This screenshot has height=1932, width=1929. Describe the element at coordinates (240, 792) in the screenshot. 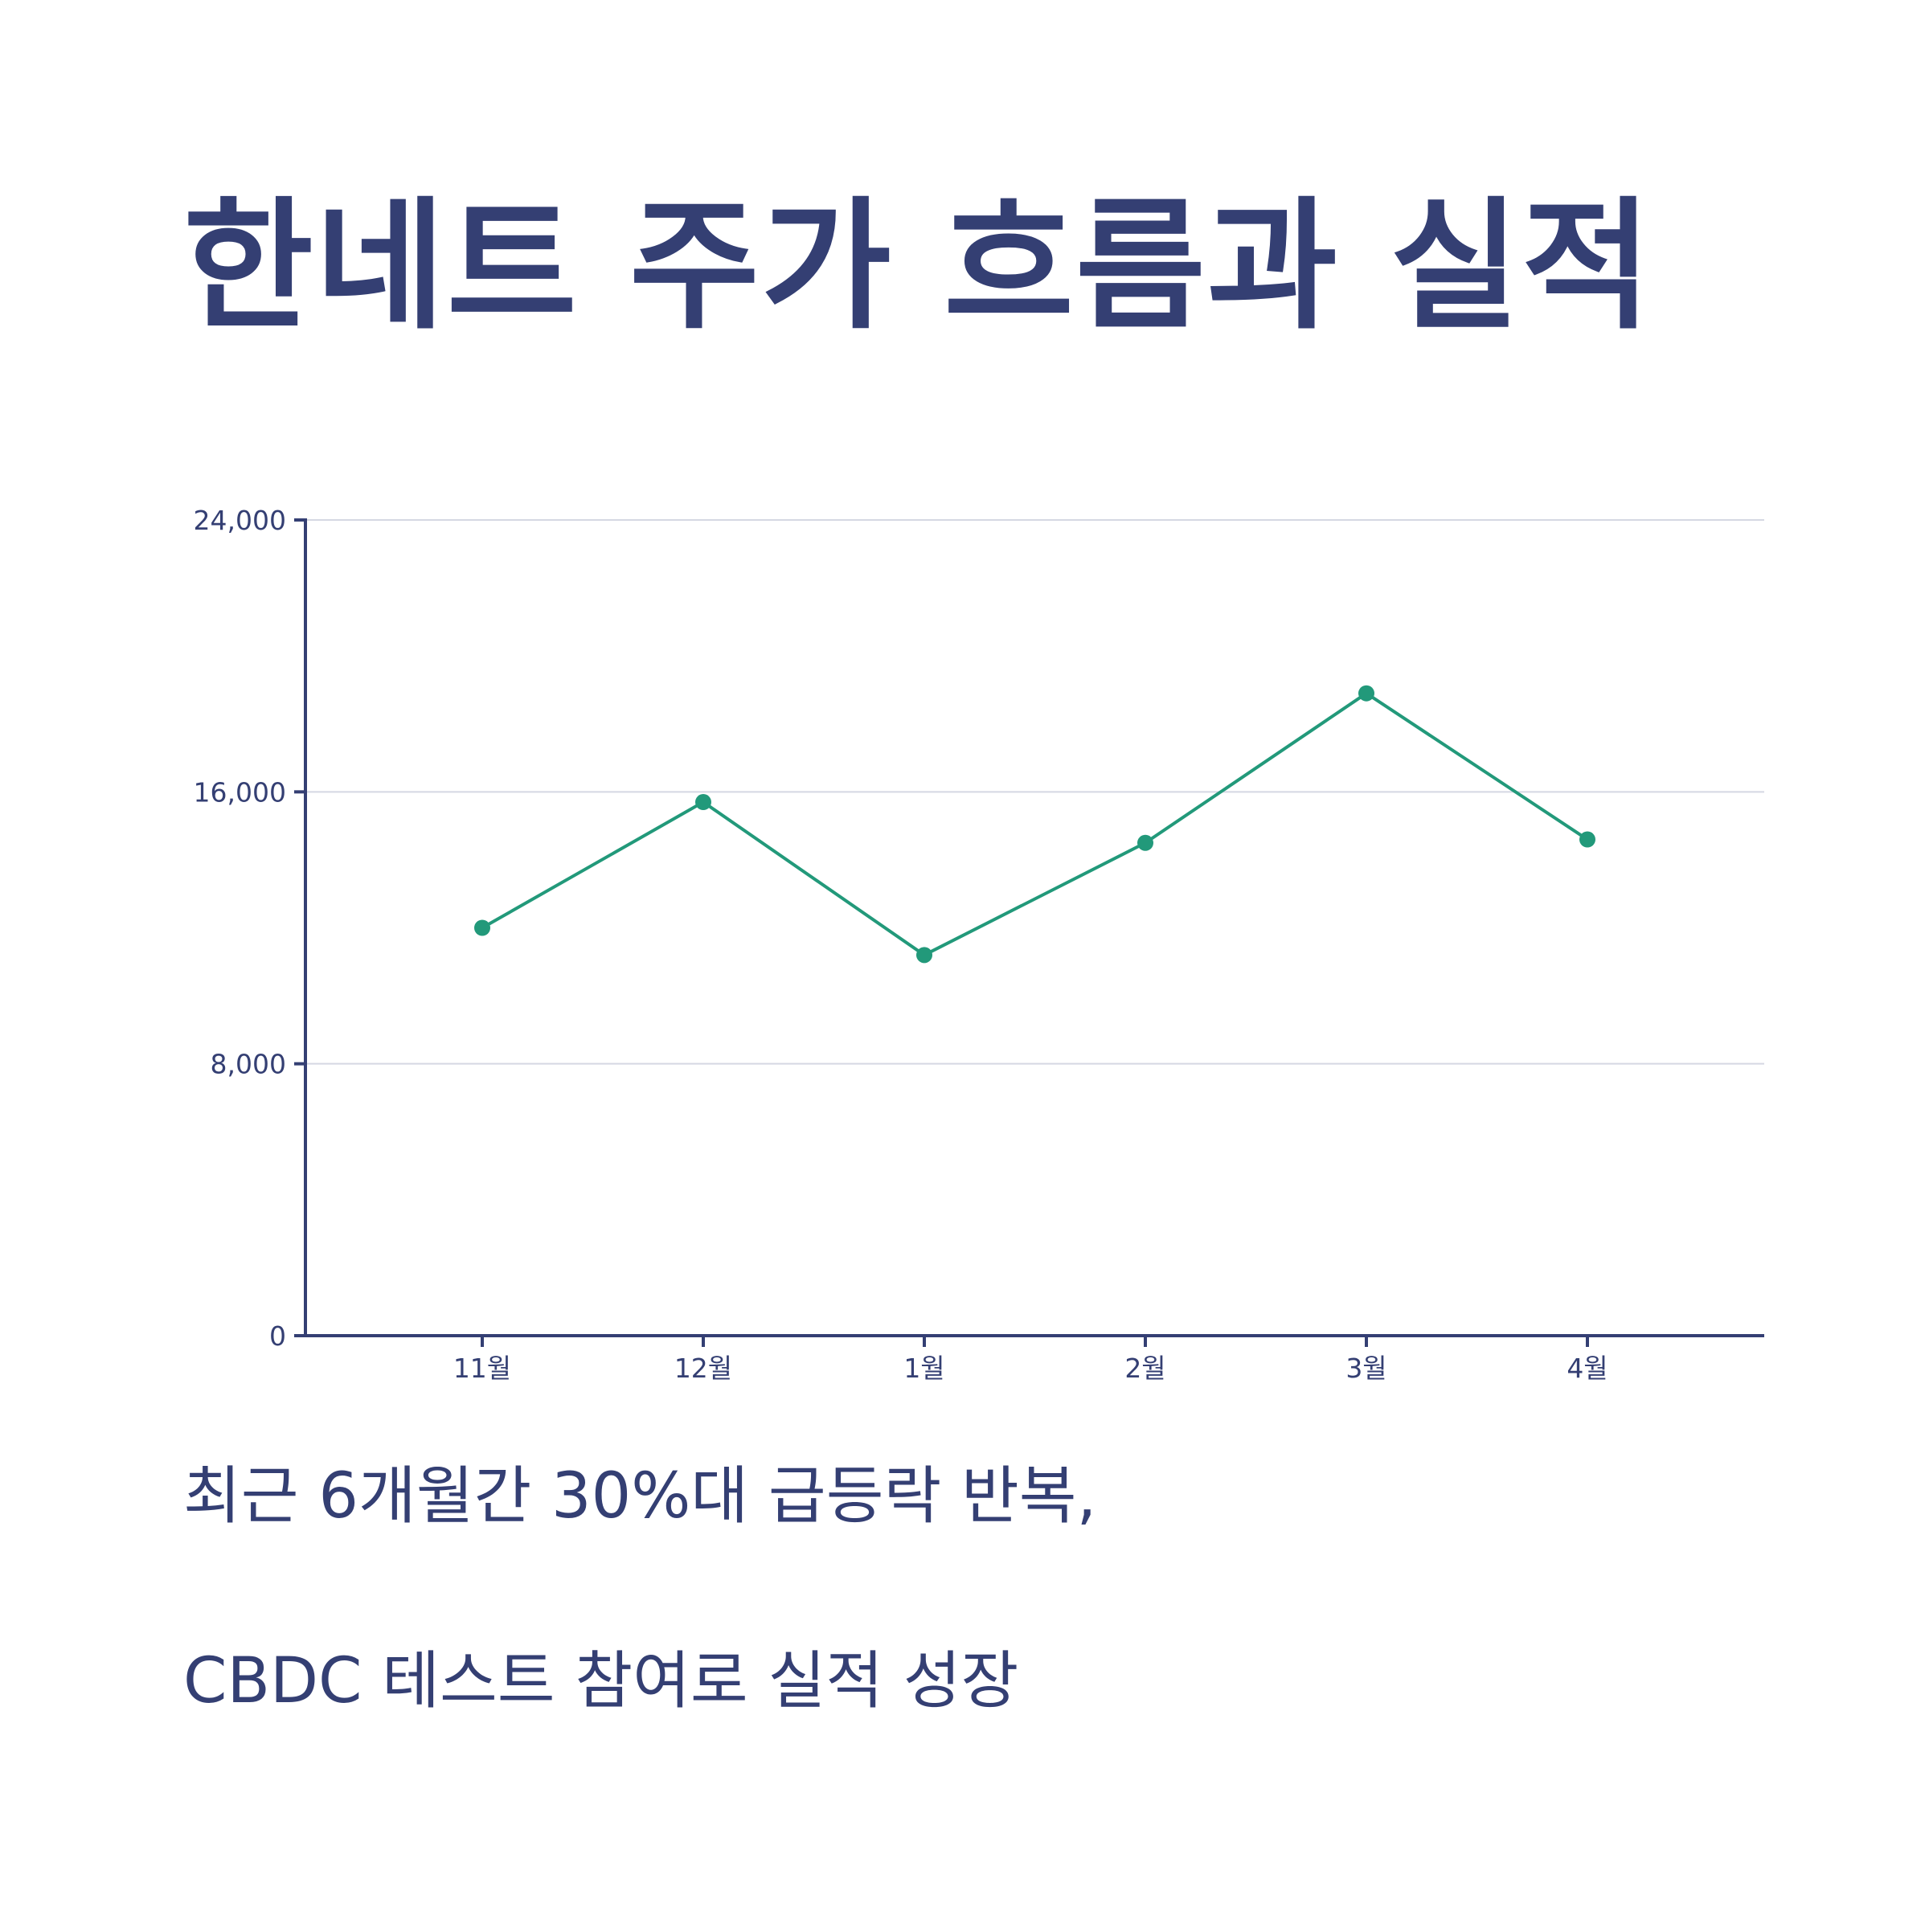

I see `y-tick-label: 16,000` at that location.